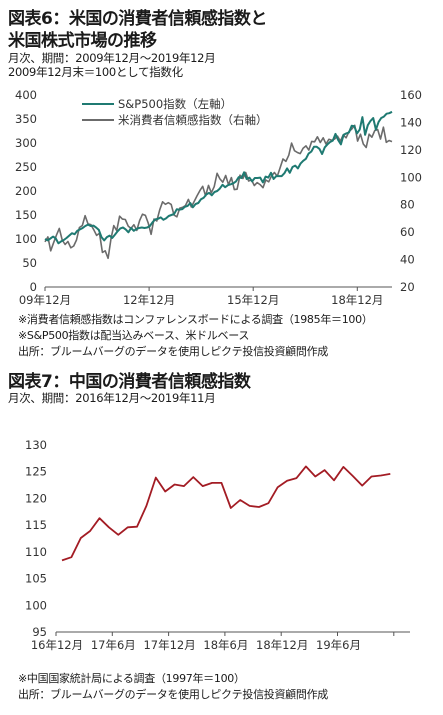 This screenshot has height=715, width=443. What do you see at coordinates (411, 95) in the screenshot?
I see `chart1-y-right-tick-label: 160` at bounding box center [411, 95].